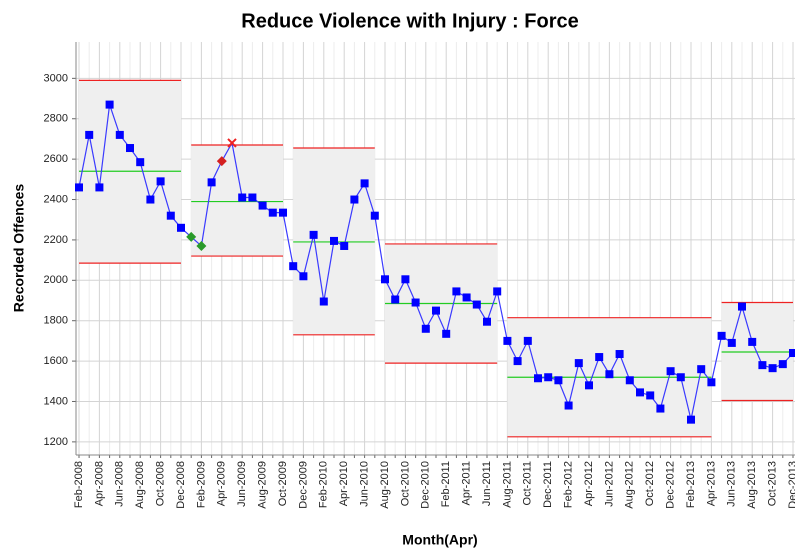 Image resolution: width=795 pixels, height=551 pixels. I want to click on x-tick-label: Aug-2011, so click(507, 484).